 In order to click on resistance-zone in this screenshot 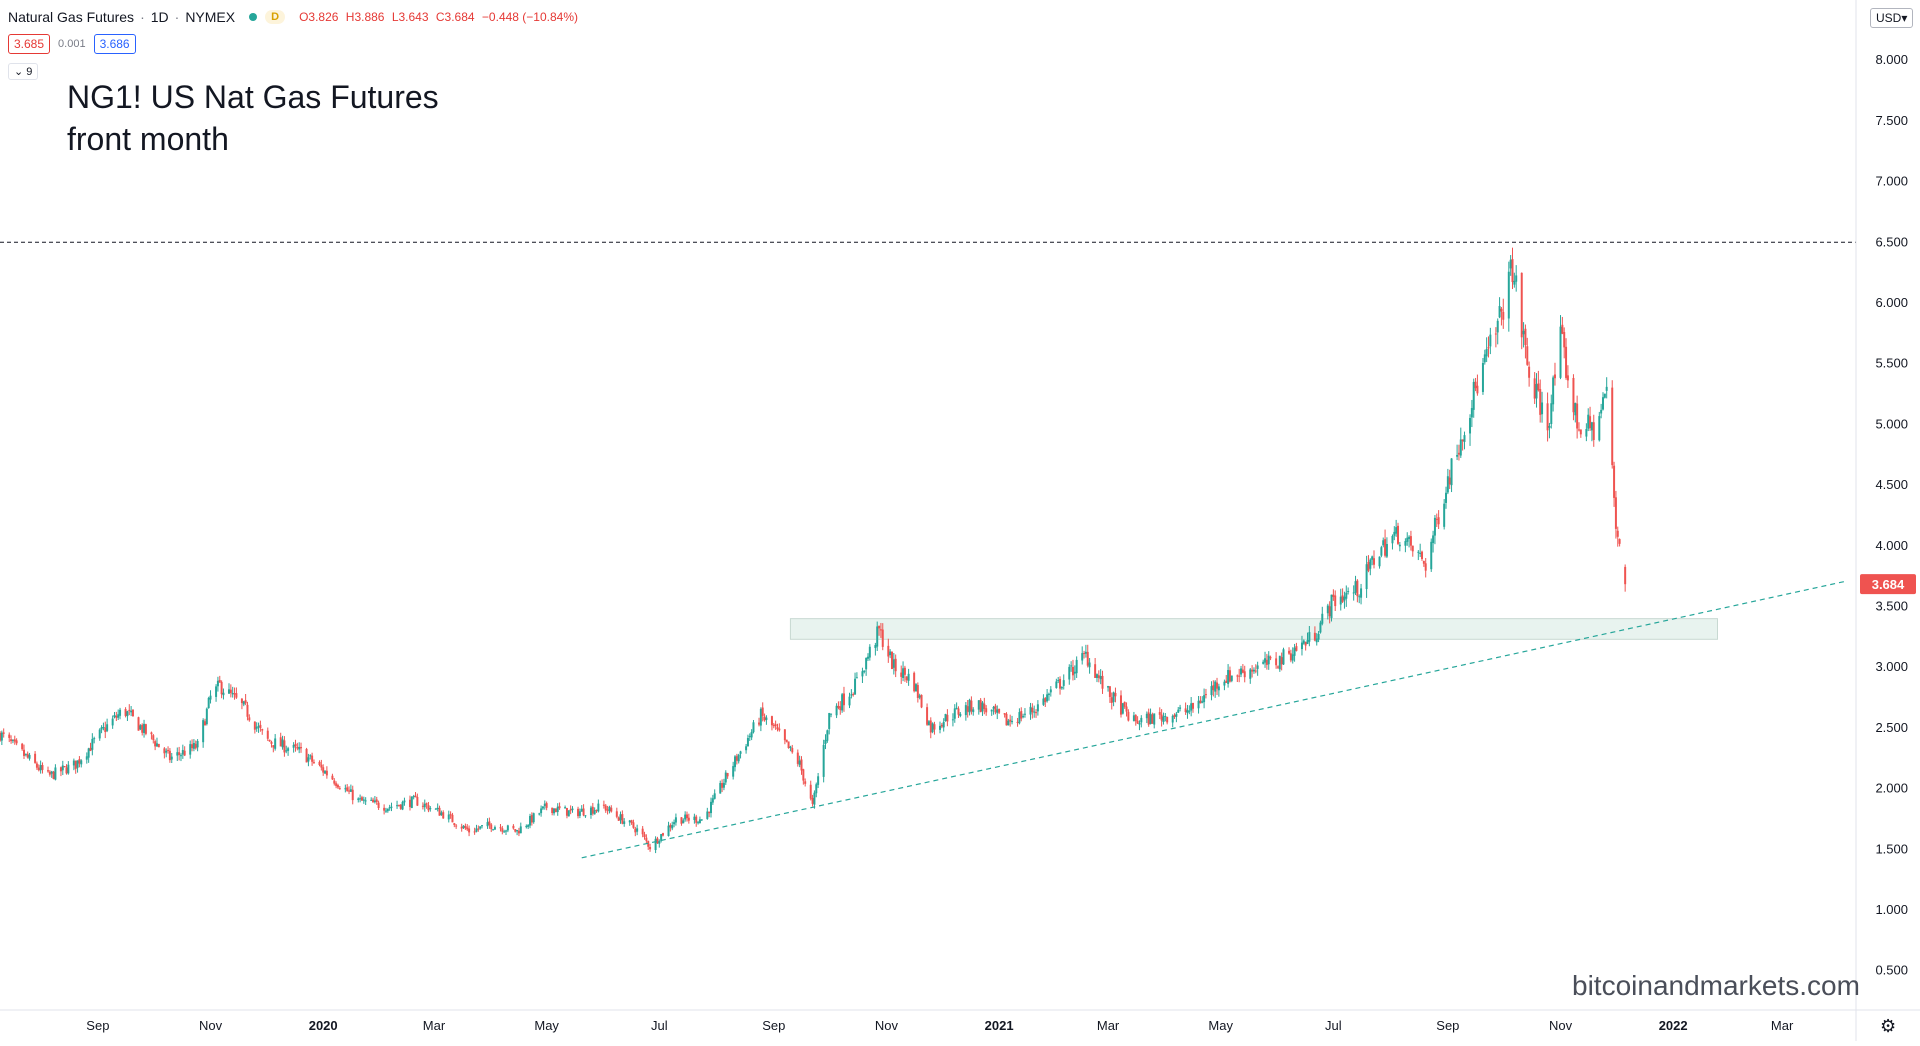, I will do `click(1253, 629)`.